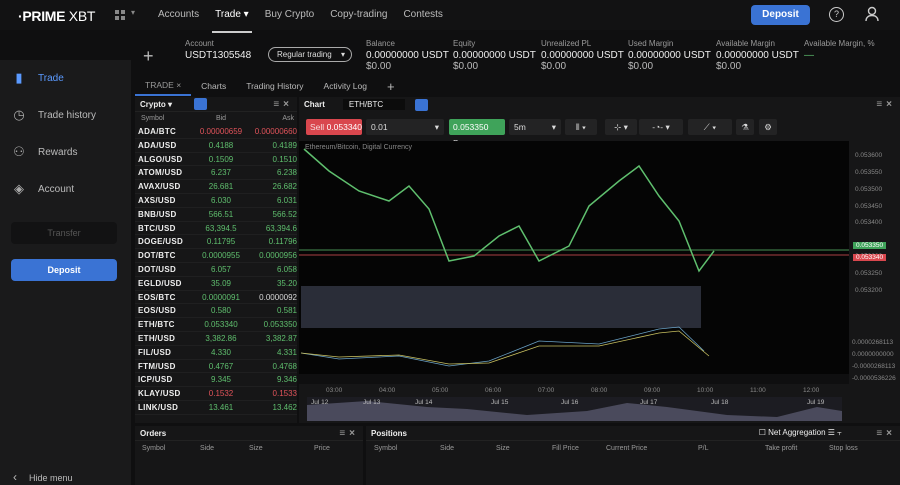 The width and height of the screenshot is (900, 485). Describe the element at coordinates (133, 12) in the screenshot. I see `chevron-down-icon: ▾` at that location.